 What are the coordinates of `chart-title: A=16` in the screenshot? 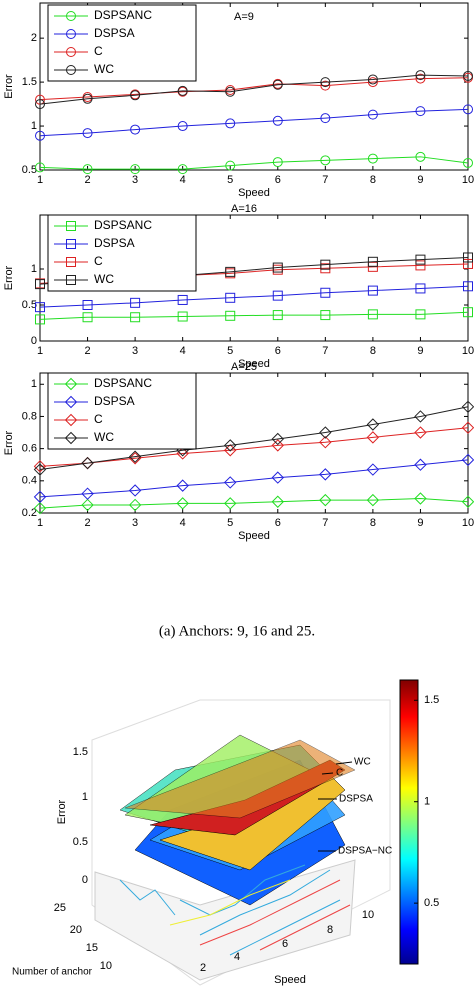 It's located at (244, 209).